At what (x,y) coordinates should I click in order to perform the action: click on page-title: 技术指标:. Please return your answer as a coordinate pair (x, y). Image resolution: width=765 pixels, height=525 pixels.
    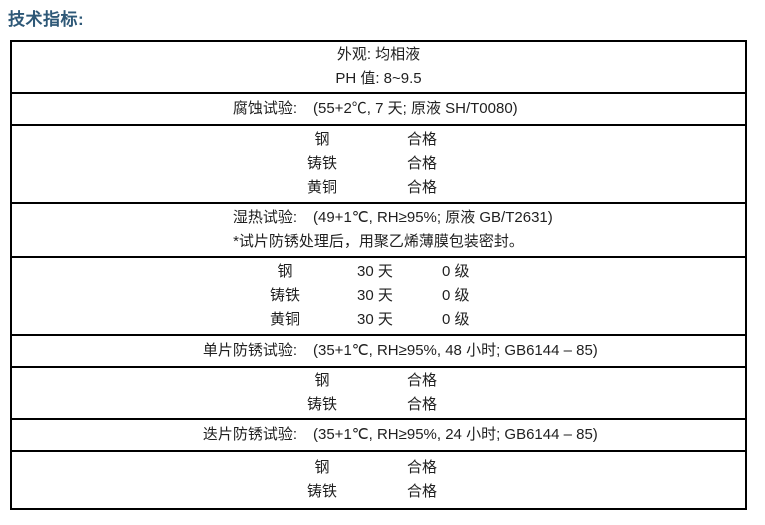
    Looking at the image, I should click on (46, 19).